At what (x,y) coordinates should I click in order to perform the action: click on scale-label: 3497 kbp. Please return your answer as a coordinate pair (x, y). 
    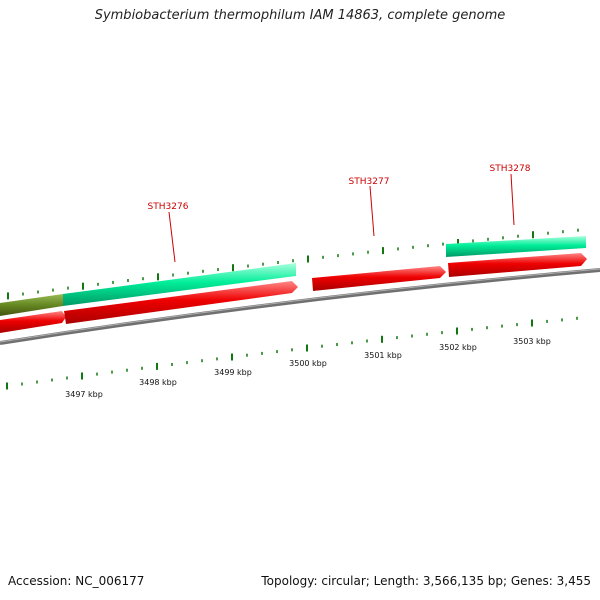
    Looking at the image, I should click on (84, 394).